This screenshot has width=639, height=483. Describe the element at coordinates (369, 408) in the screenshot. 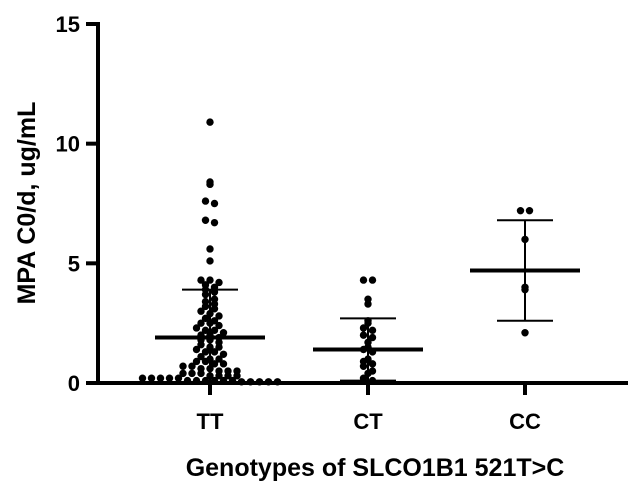

I see `x-ticks: TT CT CC` at that location.